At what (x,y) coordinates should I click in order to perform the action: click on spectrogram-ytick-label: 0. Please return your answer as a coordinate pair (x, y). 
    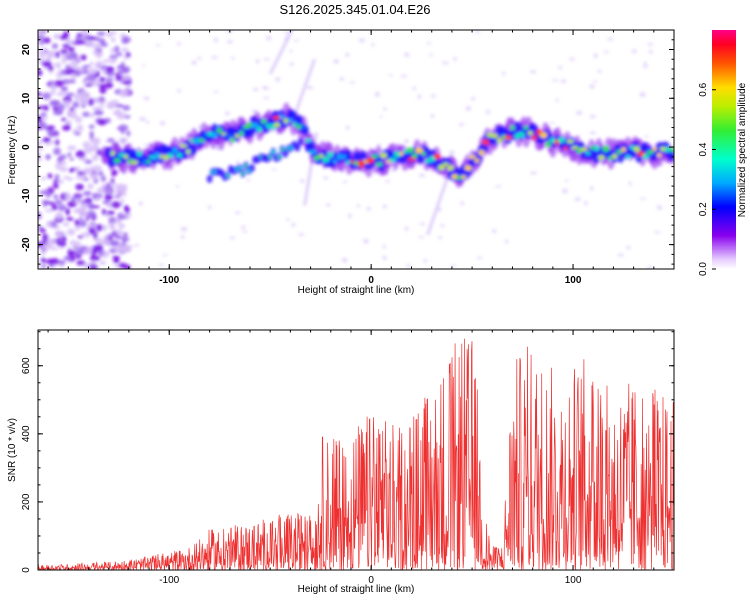
    Looking at the image, I should click on (26, 147).